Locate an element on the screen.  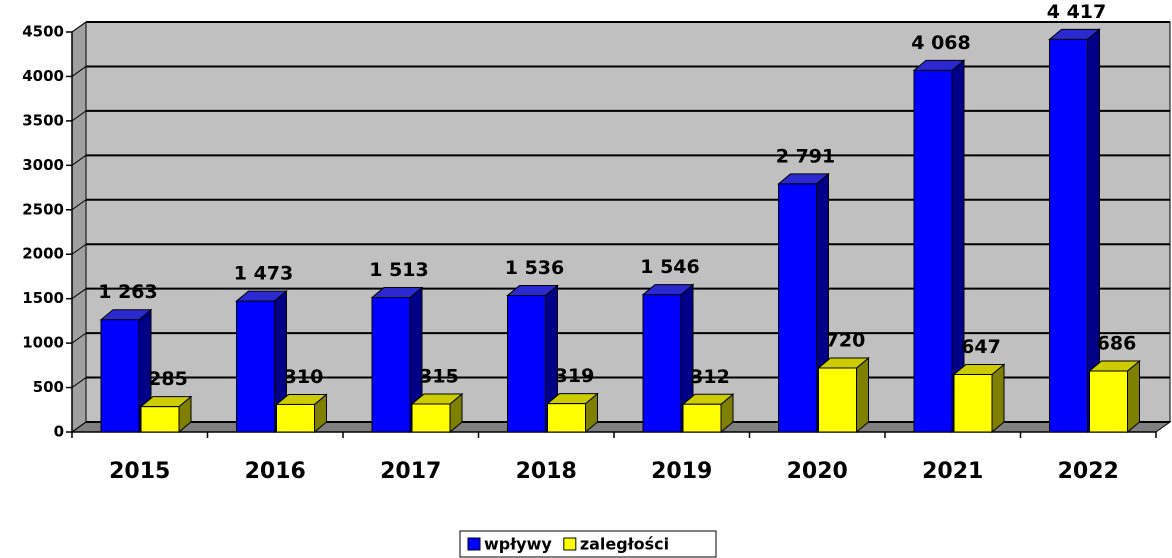
y-tick-label: 2500 is located at coordinates (43, 209).